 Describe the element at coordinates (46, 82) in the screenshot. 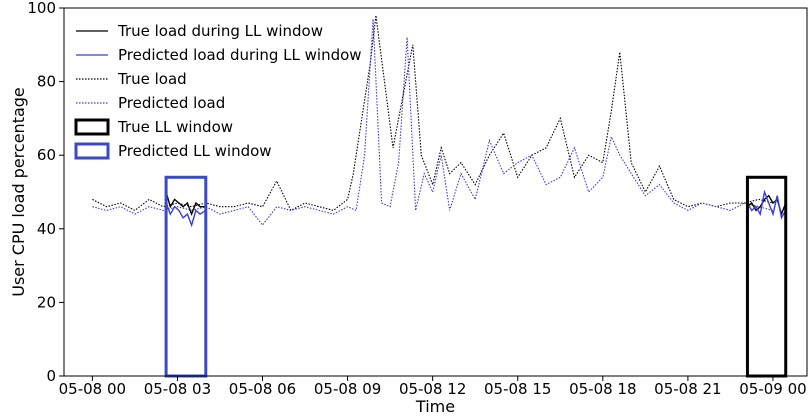

I see `y-tick-label: 80` at that location.